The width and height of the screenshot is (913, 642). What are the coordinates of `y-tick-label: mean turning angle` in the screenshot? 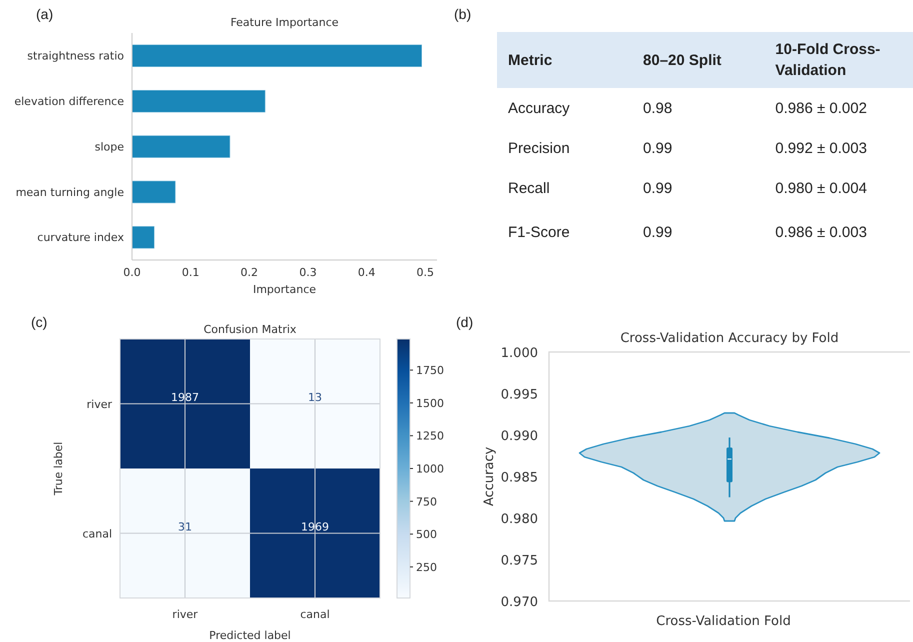 It's located at (70, 192).